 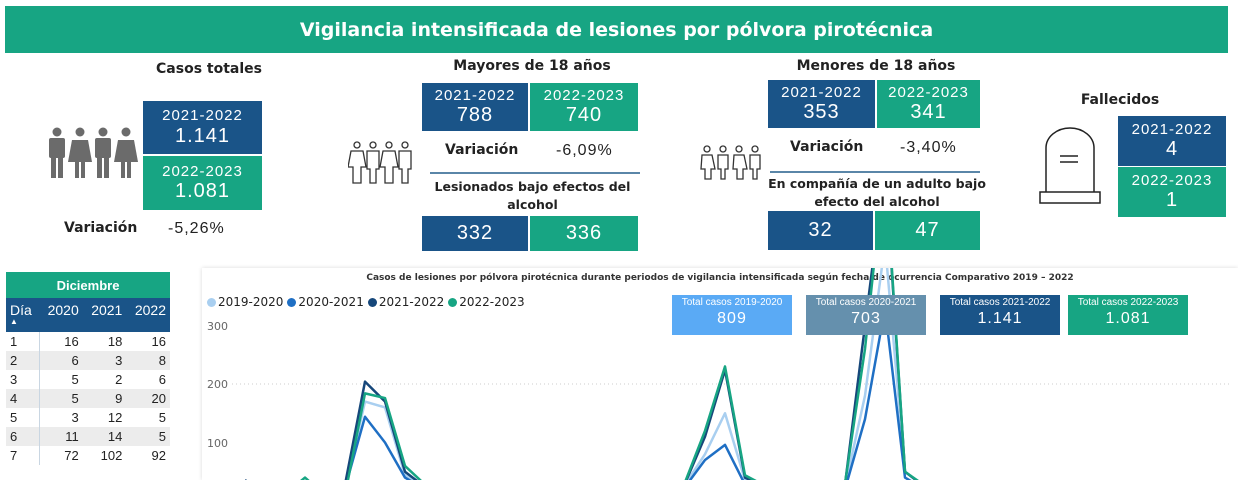 I want to click on period-value: 1, so click(x=1172, y=200).